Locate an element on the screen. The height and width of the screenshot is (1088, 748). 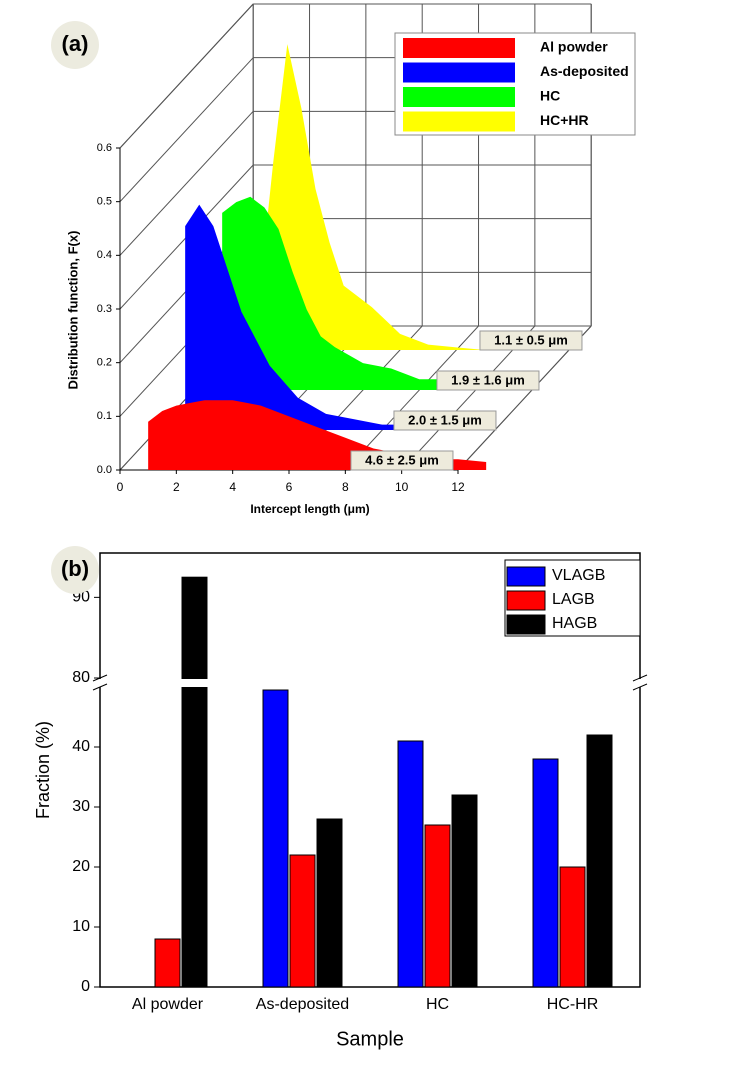
x-tick-label: 2 is located at coordinates (176, 487).